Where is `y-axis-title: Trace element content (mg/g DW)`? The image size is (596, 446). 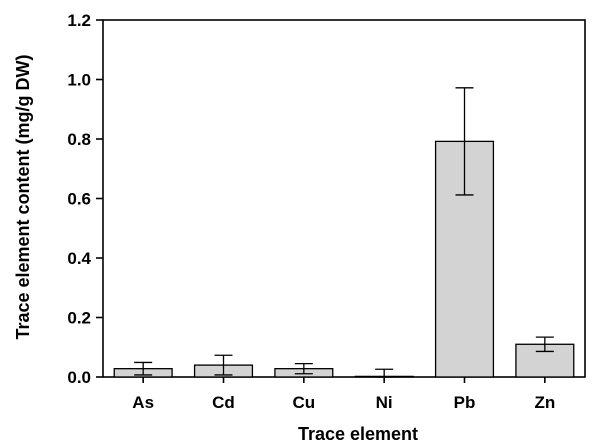
y-axis-title: Trace element content (mg/g DW) is located at coordinates (23, 196).